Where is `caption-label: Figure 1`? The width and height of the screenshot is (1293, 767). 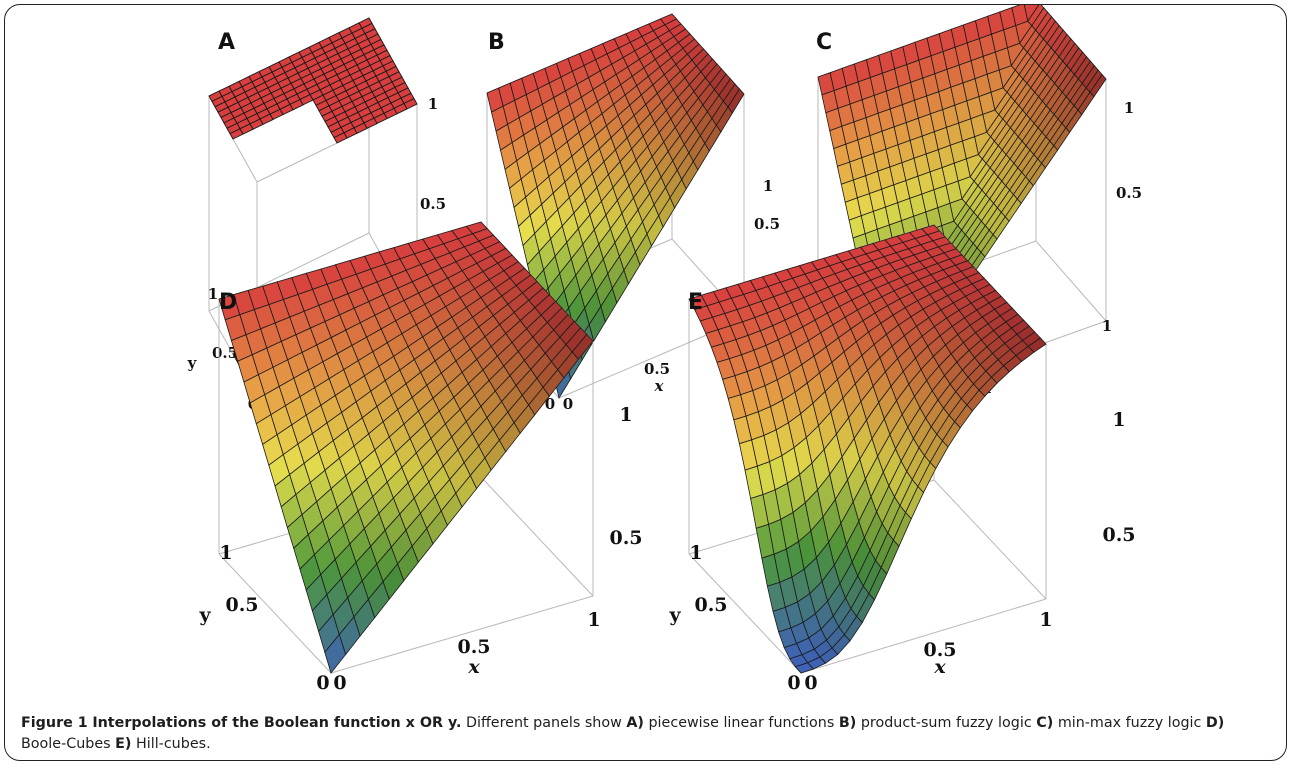 caption-label: Figure 1 is located at coordinates (54, 723).